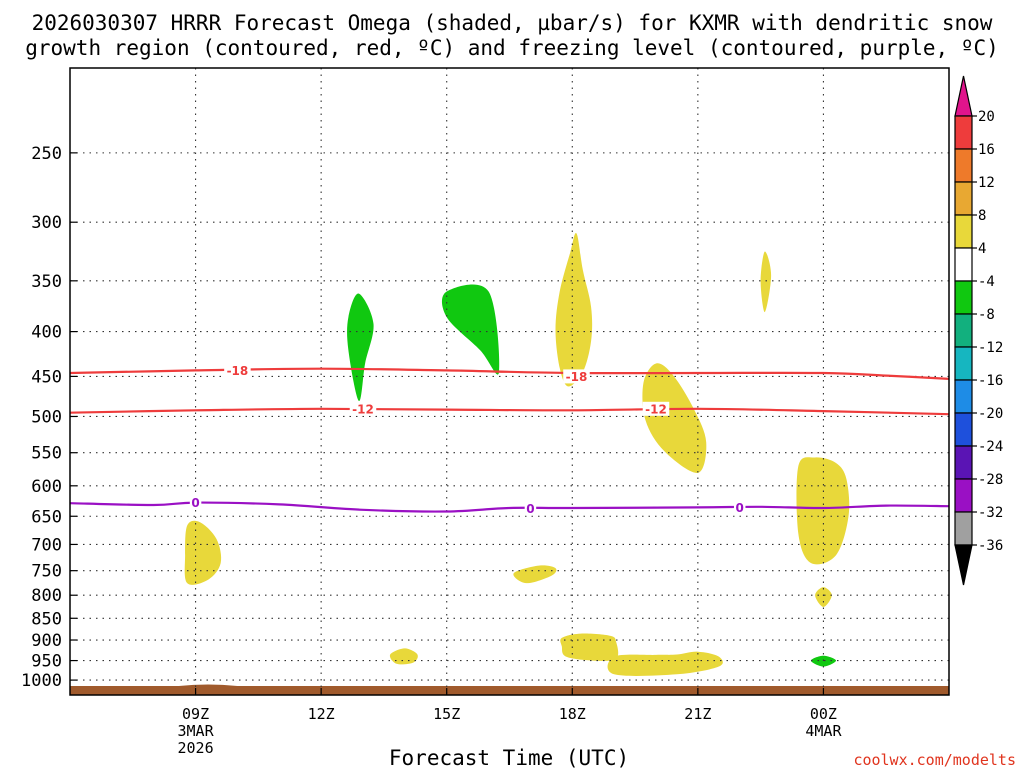  Describe the element at coordinates (46, 517) in the screenshot. I see `y-tick-label: 650` at that location.